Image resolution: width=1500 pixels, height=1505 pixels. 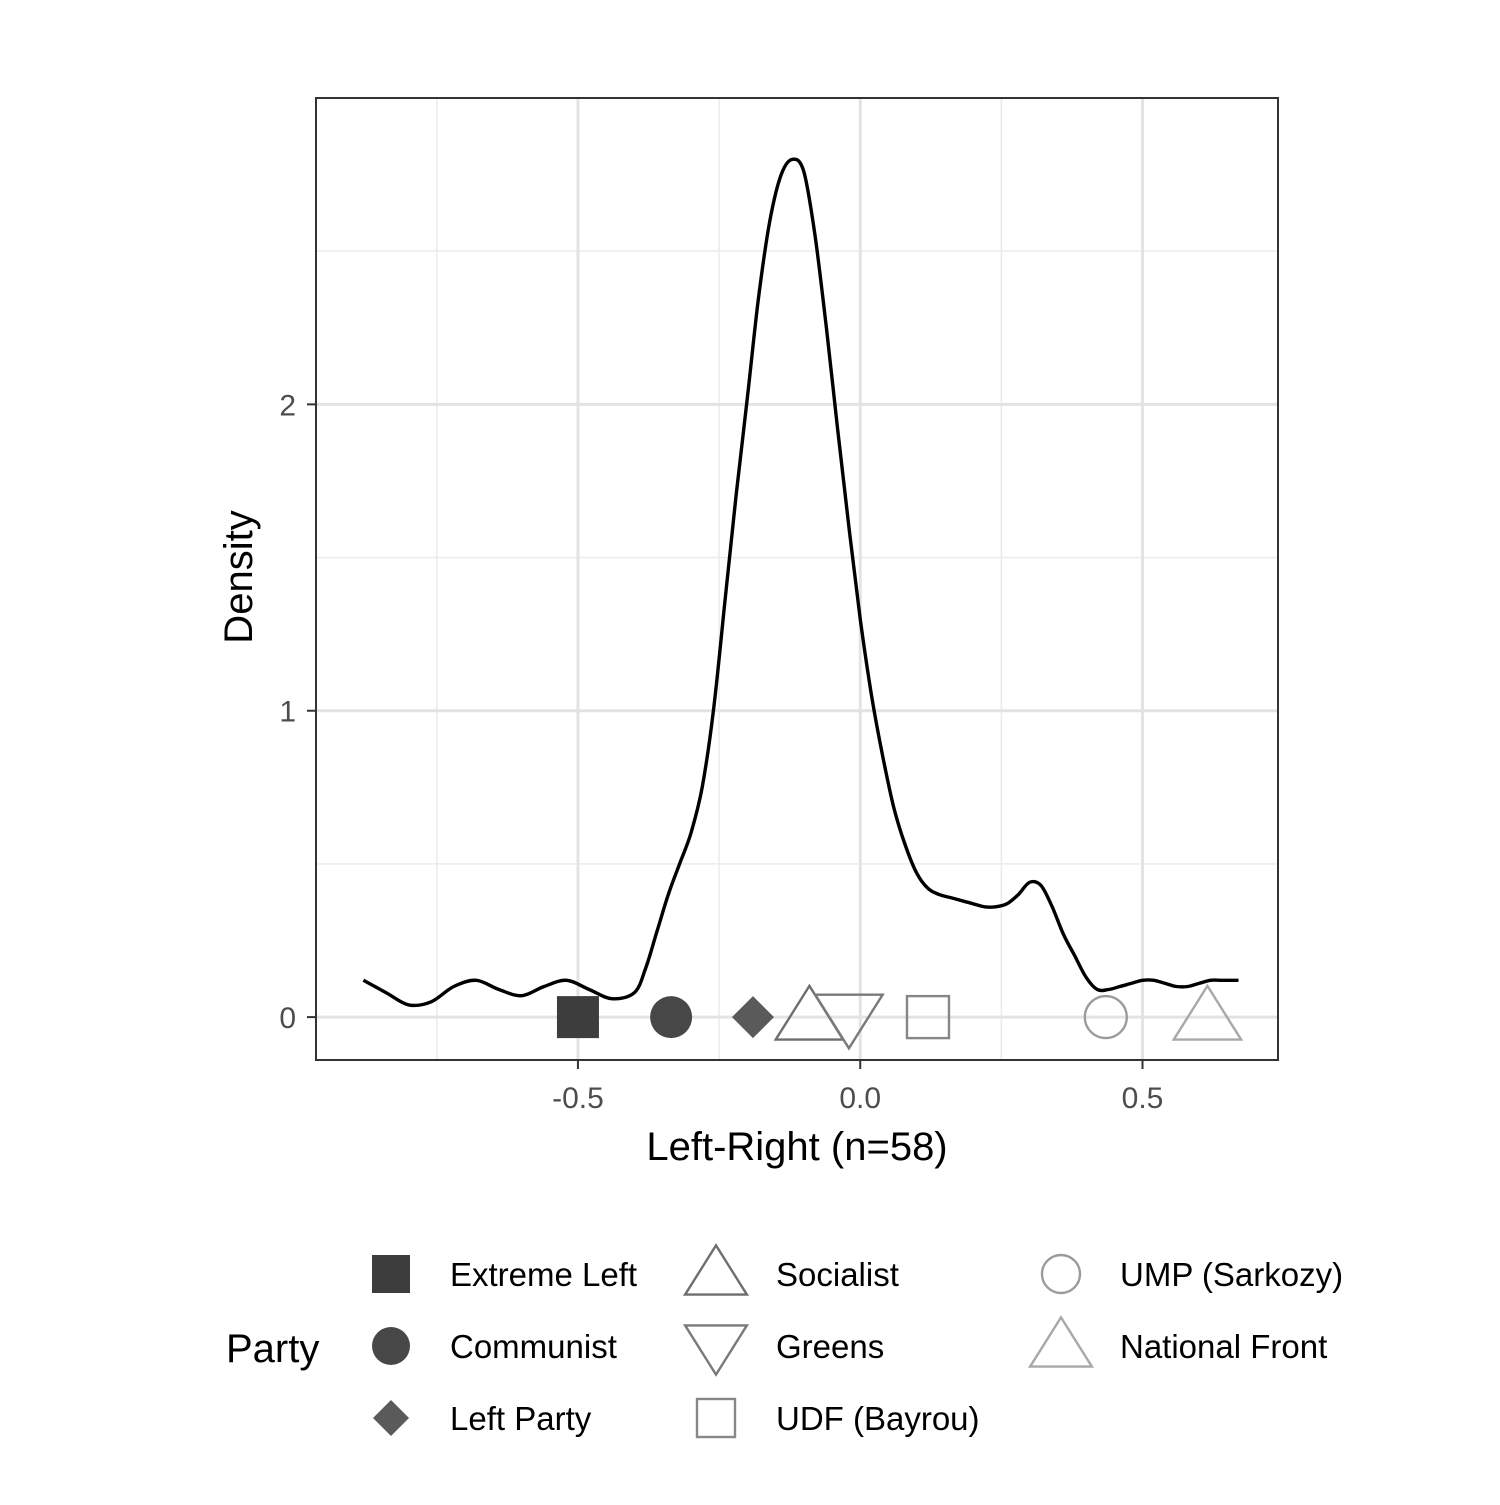 I want to click on x-tick-label: -0.5, so click(x=578, y=1098).